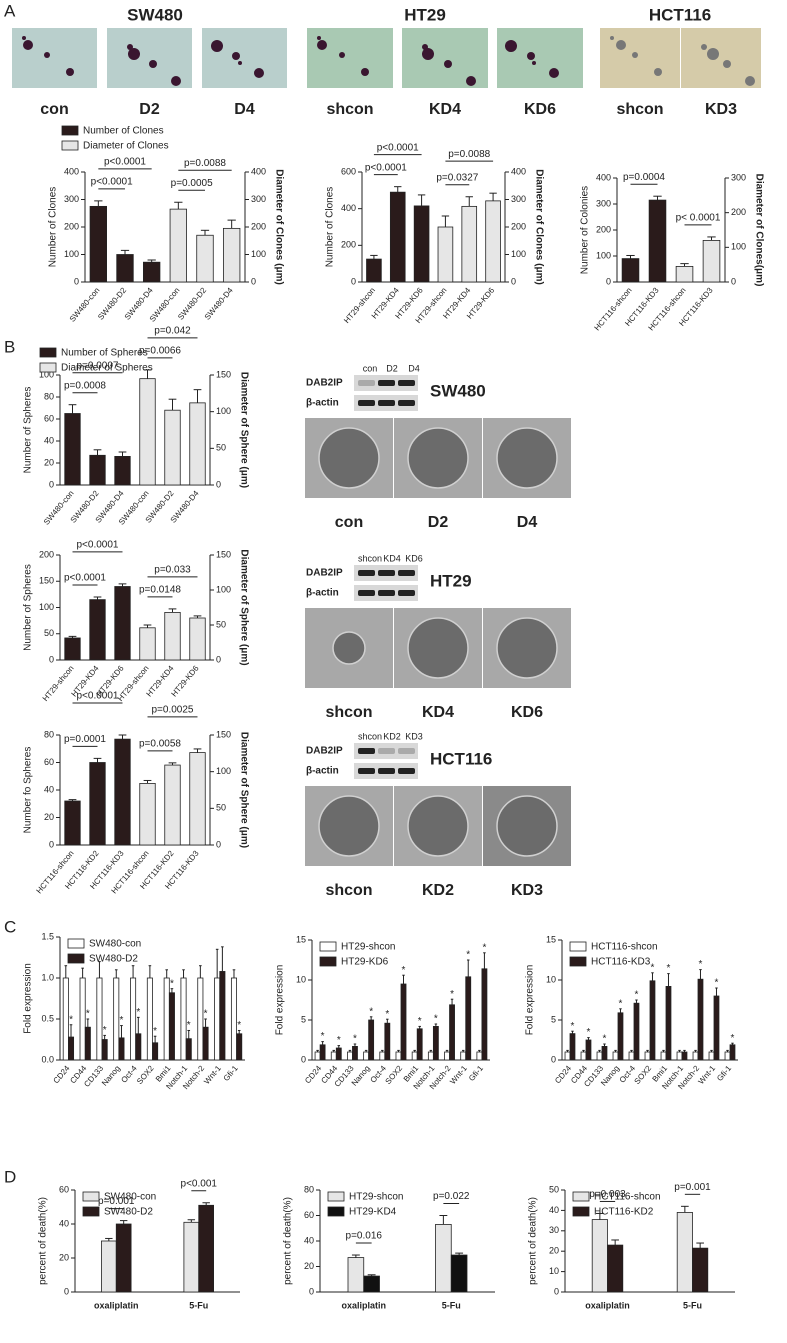  I want to click on y-tick-label: 40, so click(49, 789).